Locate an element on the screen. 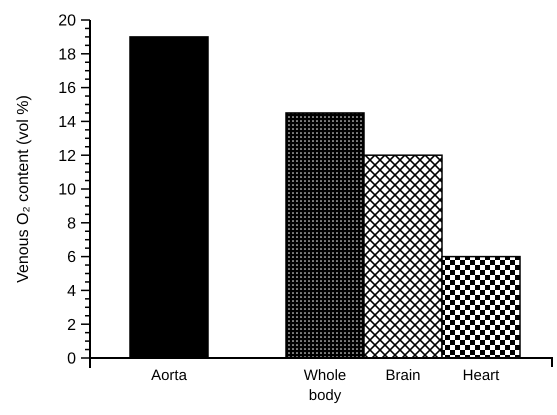  y-tick-label: 0 is located at coordinates (71, 359).